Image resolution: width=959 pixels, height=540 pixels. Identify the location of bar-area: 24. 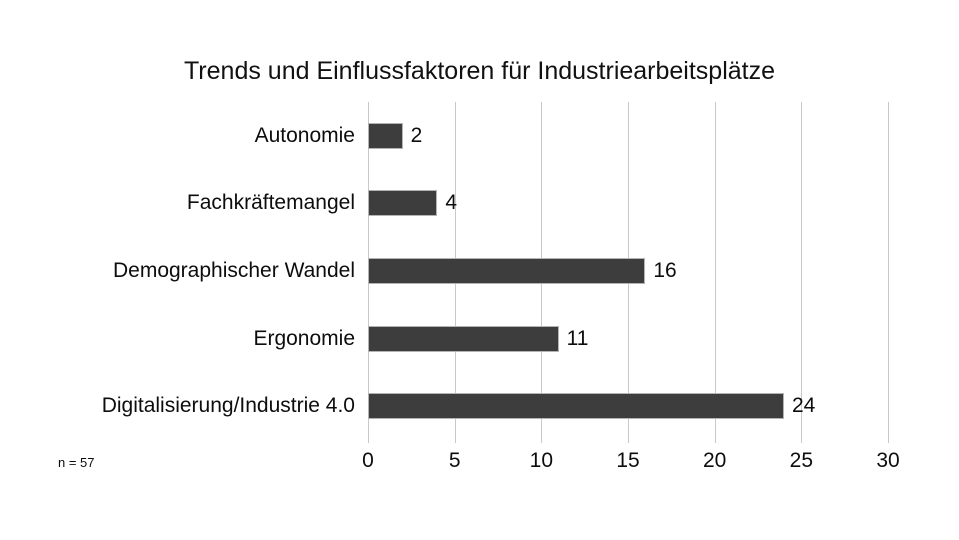
(591, 406).